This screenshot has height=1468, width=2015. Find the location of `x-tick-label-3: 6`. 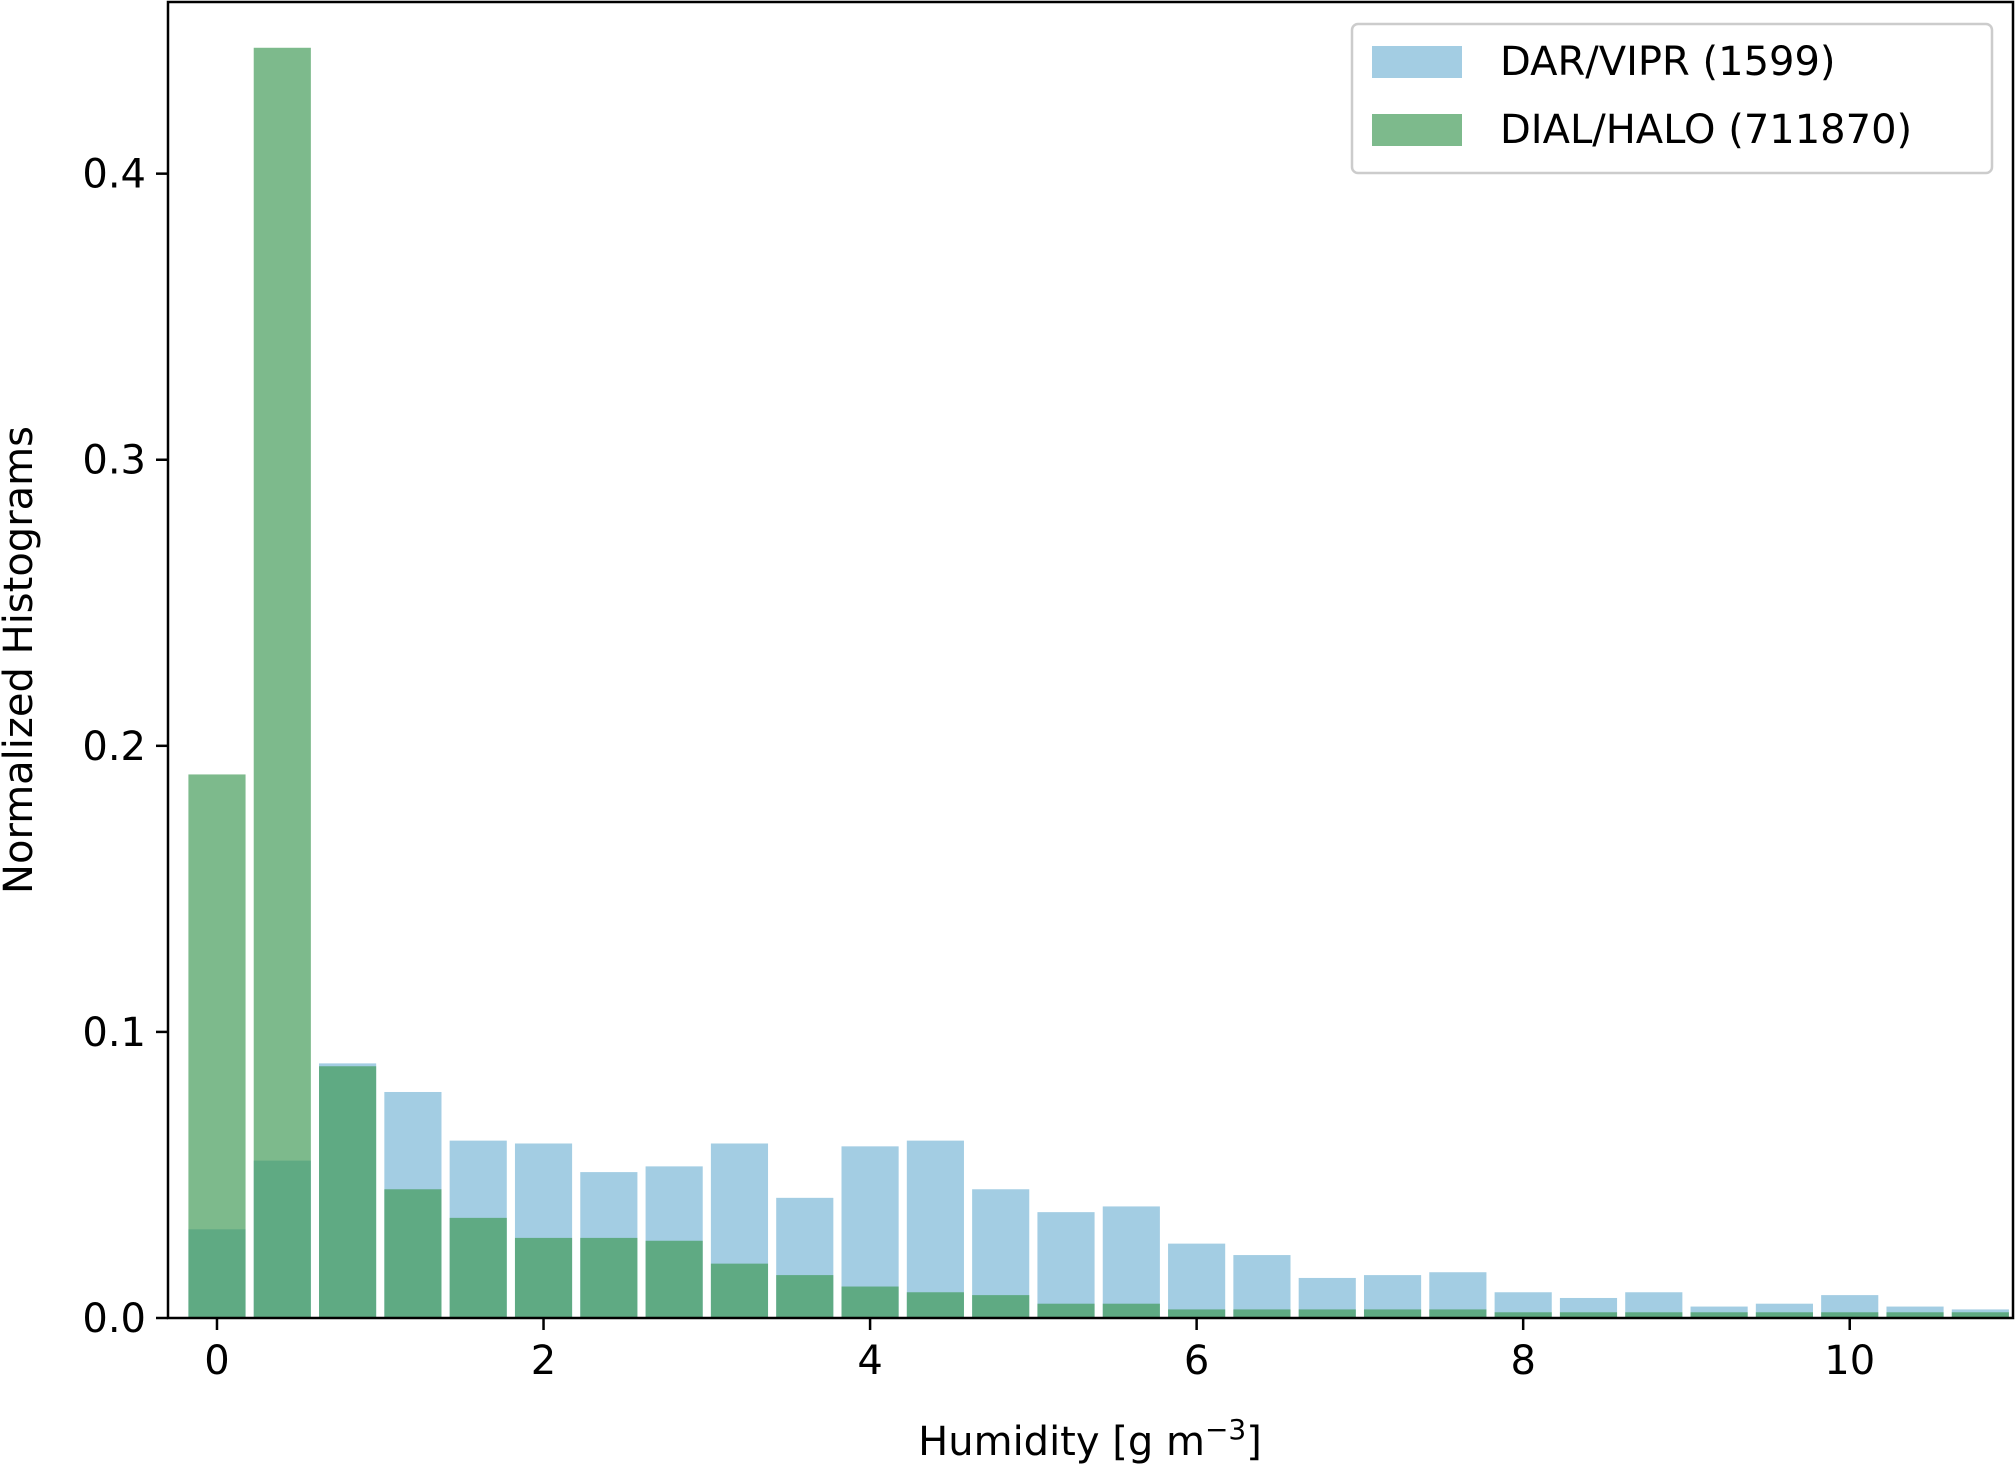

x-tick-label-3: 6 is located at coordinates (1196, 1361).